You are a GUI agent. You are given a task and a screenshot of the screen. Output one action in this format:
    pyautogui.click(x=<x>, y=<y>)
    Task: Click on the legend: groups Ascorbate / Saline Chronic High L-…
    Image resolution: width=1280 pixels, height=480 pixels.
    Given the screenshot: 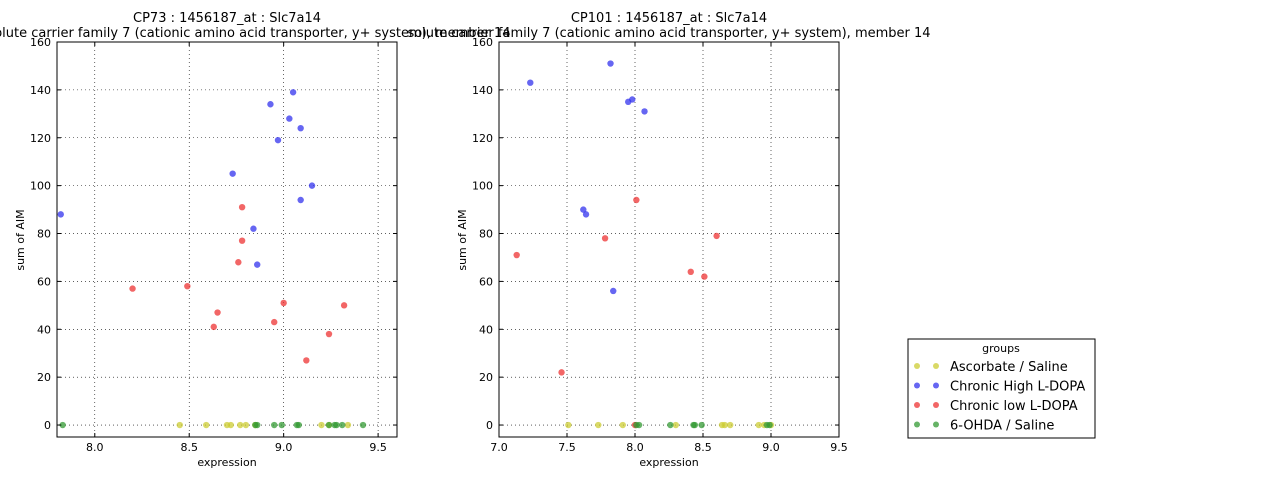 What is the action you would take?
    pyautogui.click(x=1001, y=388)
    